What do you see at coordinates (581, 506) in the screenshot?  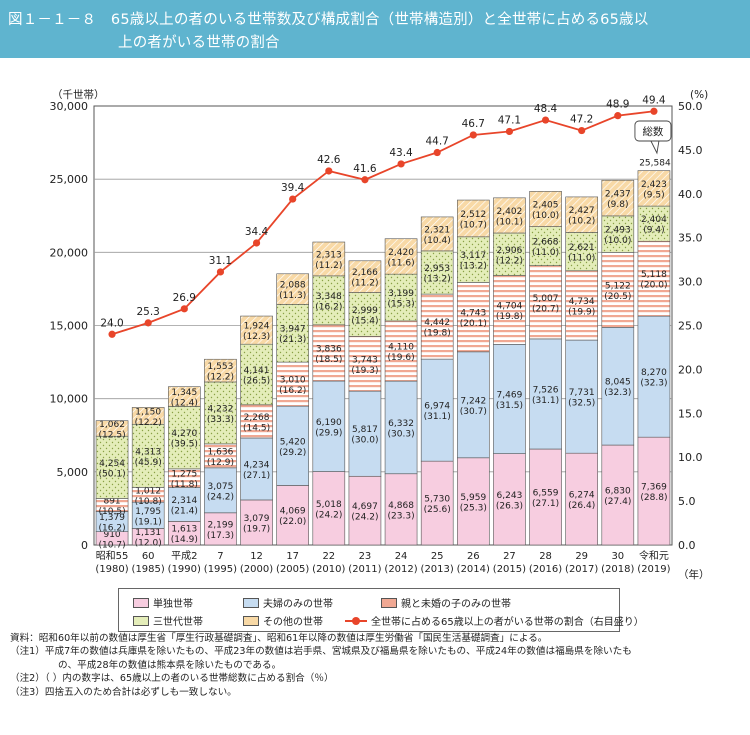 I see `bar-pct-label: (26.4)` at bounding box center [581, 506].